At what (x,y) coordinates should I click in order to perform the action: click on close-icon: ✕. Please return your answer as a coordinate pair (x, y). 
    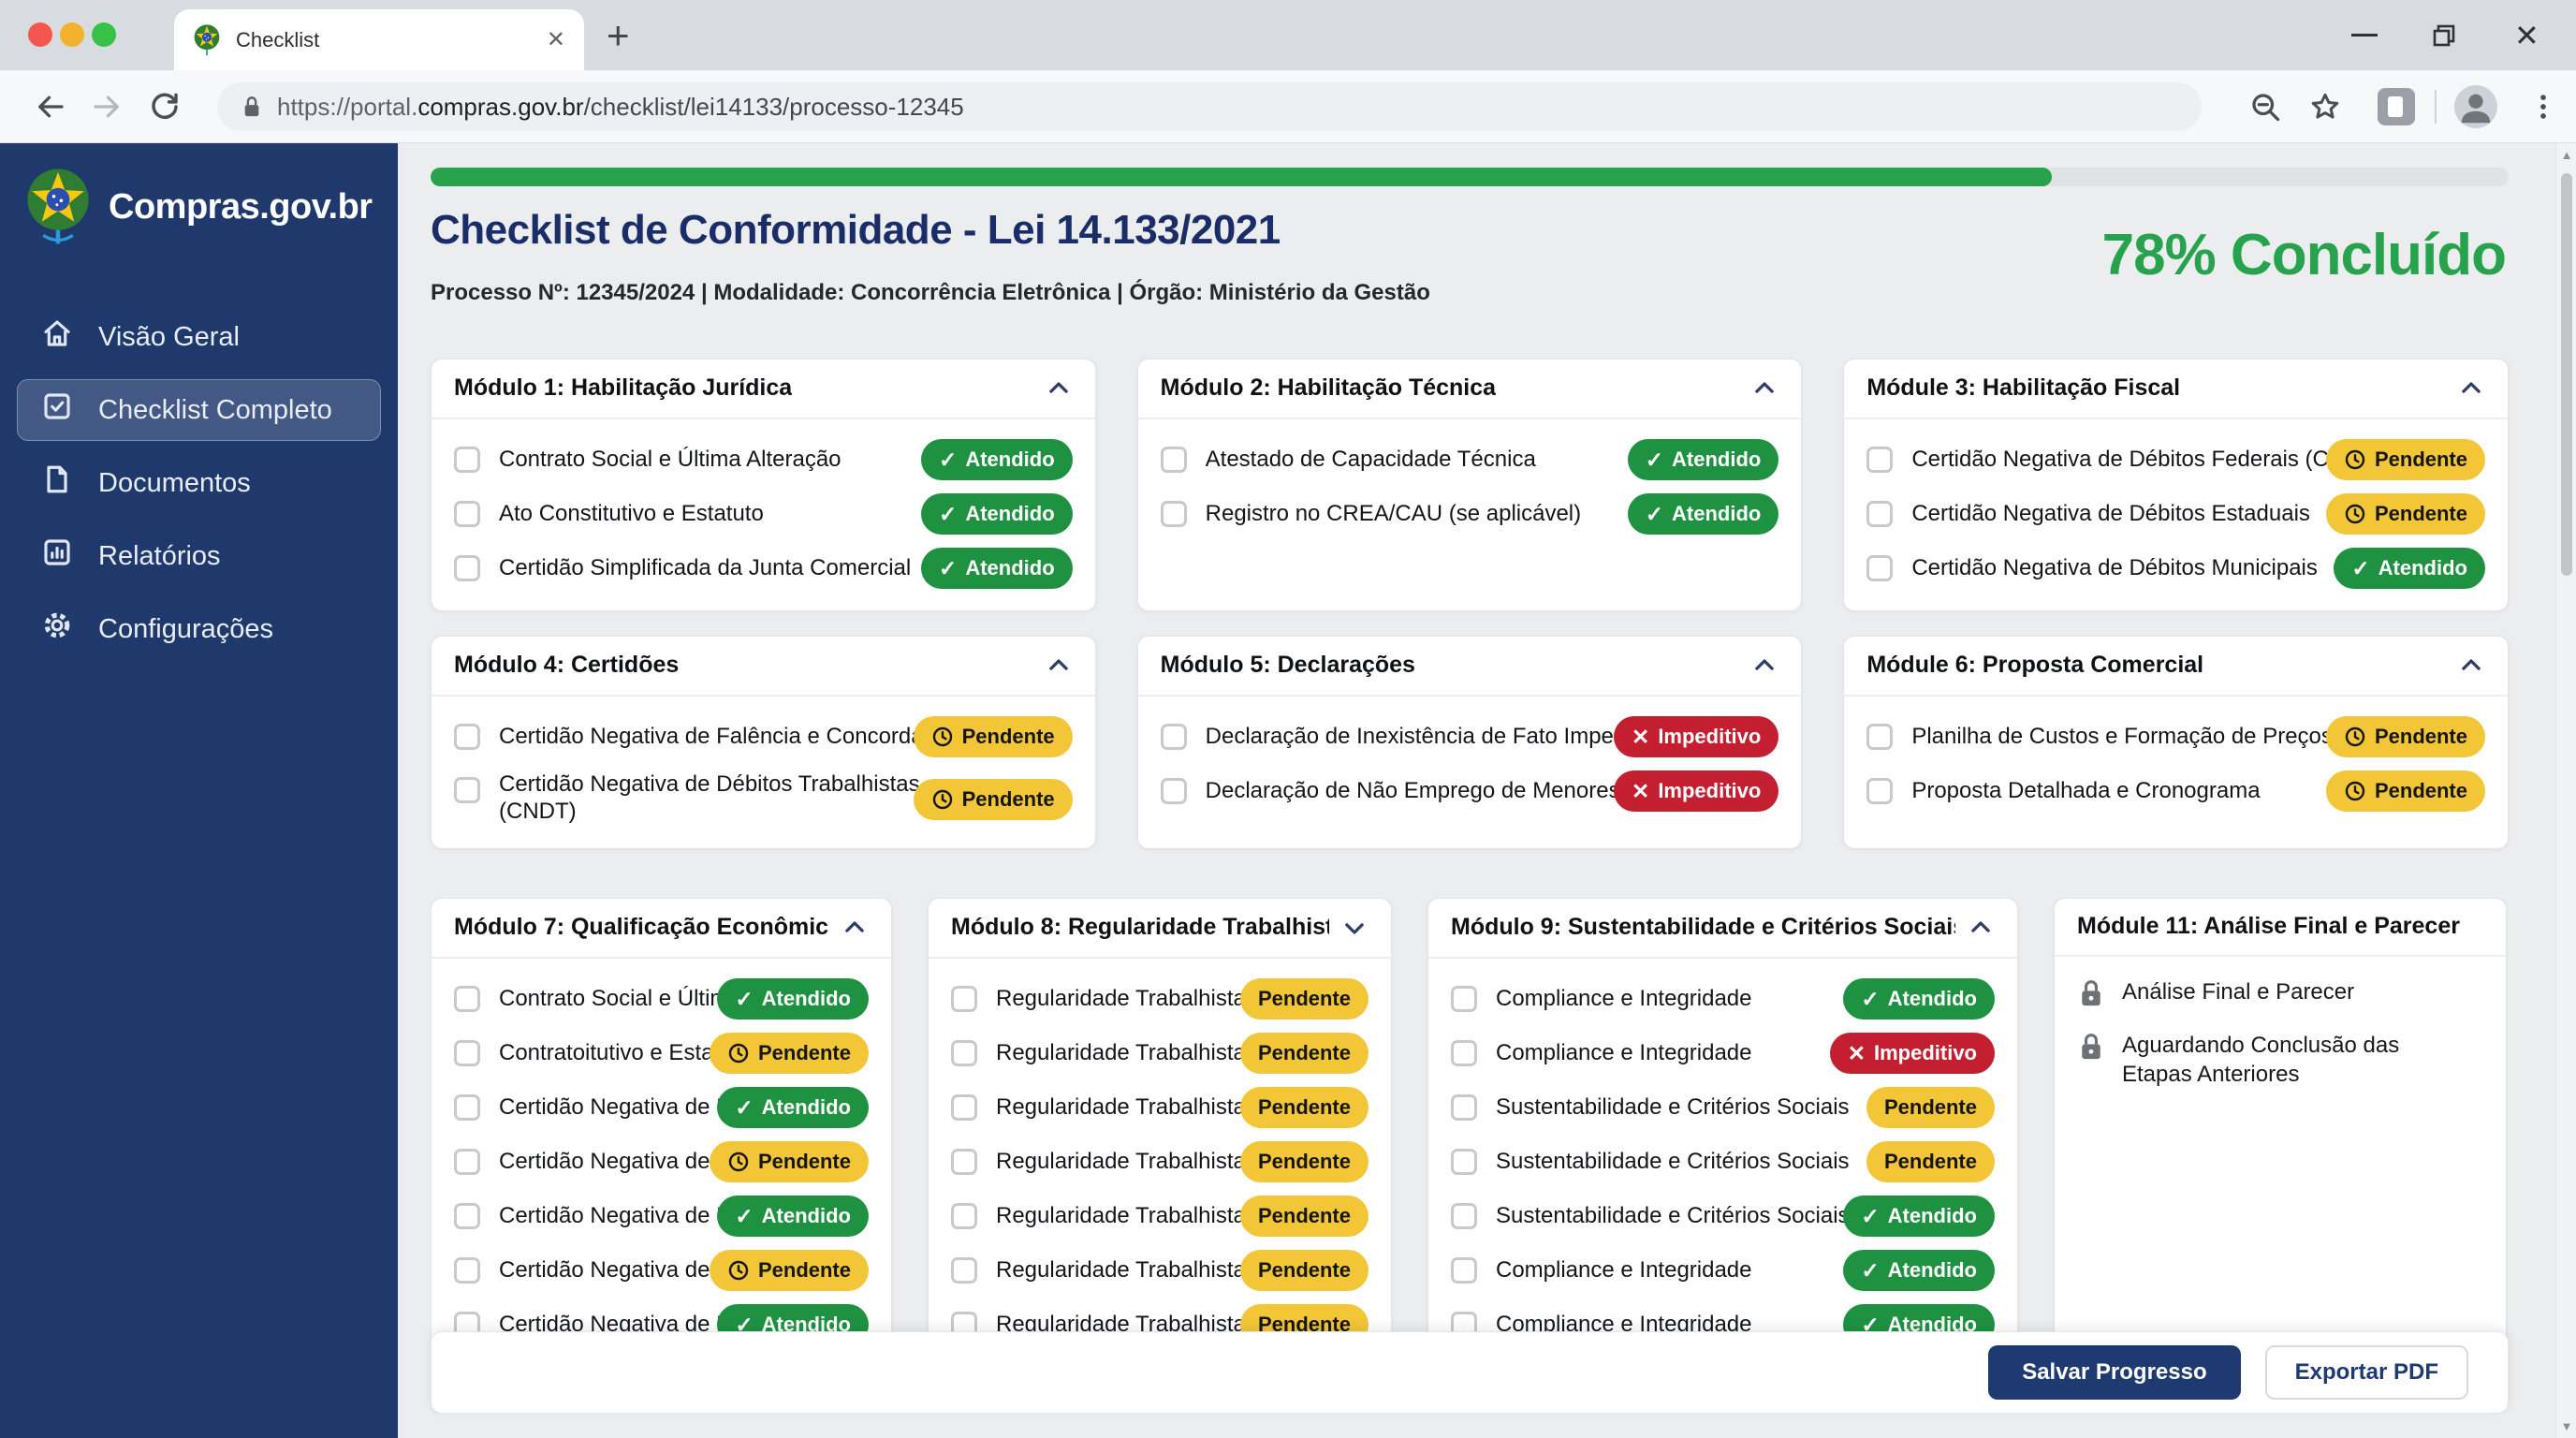
    Looking at the image, I should click on (2526, 35).